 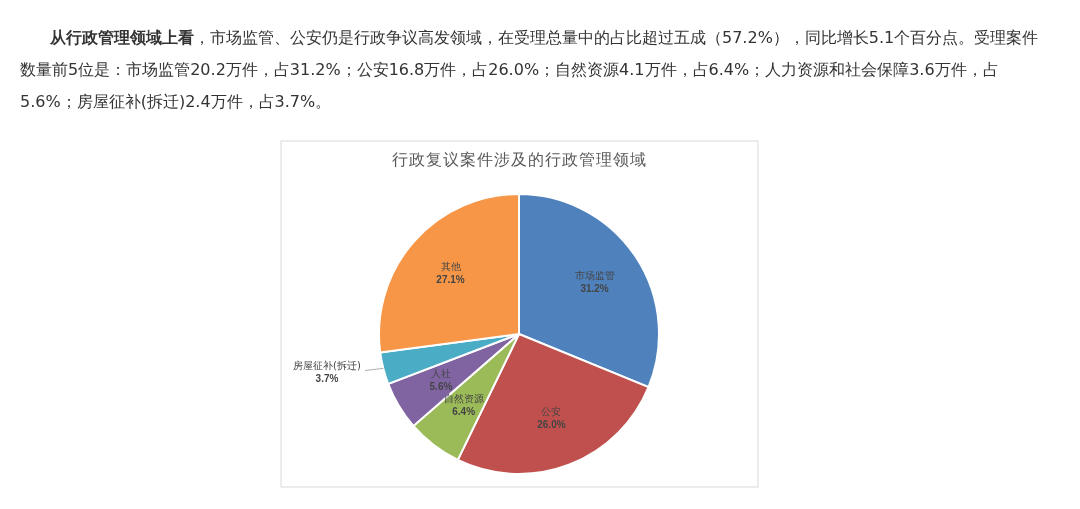 What do you see at coordinates (327, 378) in the screenshot?
I see `data-label: 3.7%` at bounding box center [327, 378].